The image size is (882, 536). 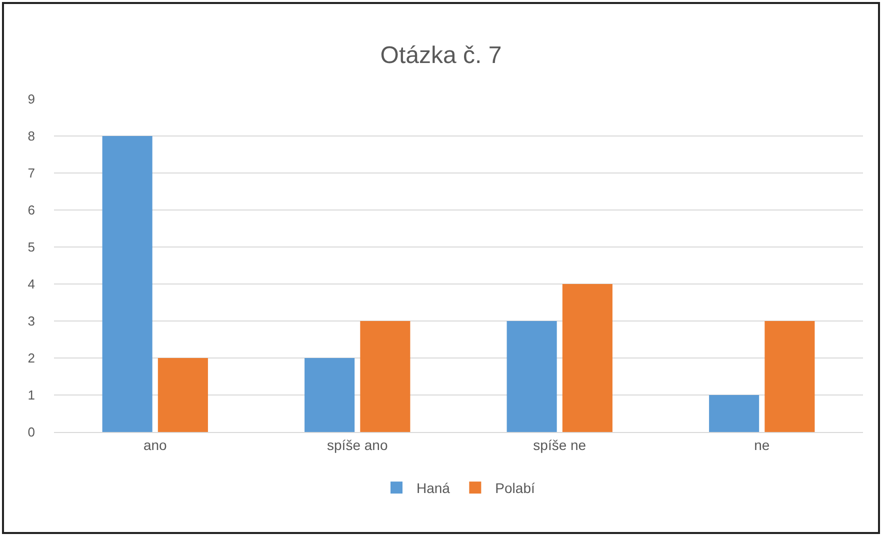 I want to click on y-tick-label: 0, so click(x=31, y=432).